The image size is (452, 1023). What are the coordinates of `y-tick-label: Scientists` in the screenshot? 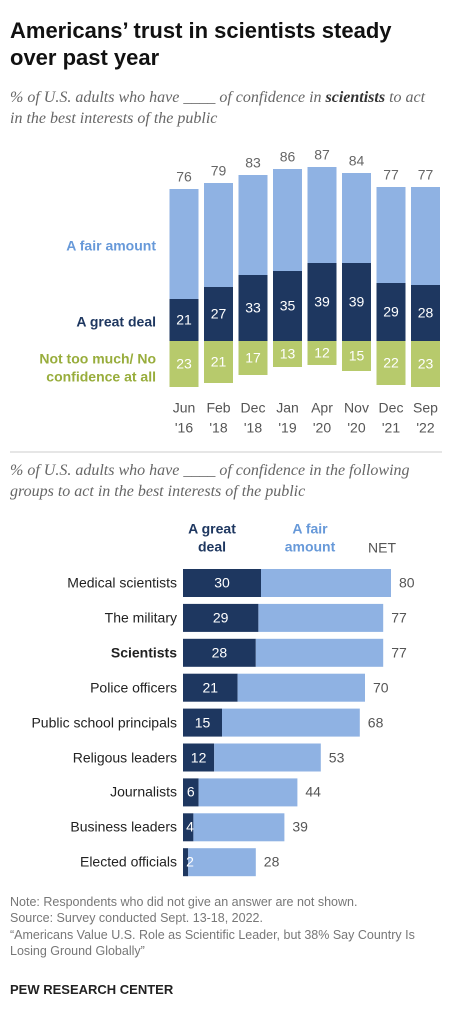 It's located at (143, 652).